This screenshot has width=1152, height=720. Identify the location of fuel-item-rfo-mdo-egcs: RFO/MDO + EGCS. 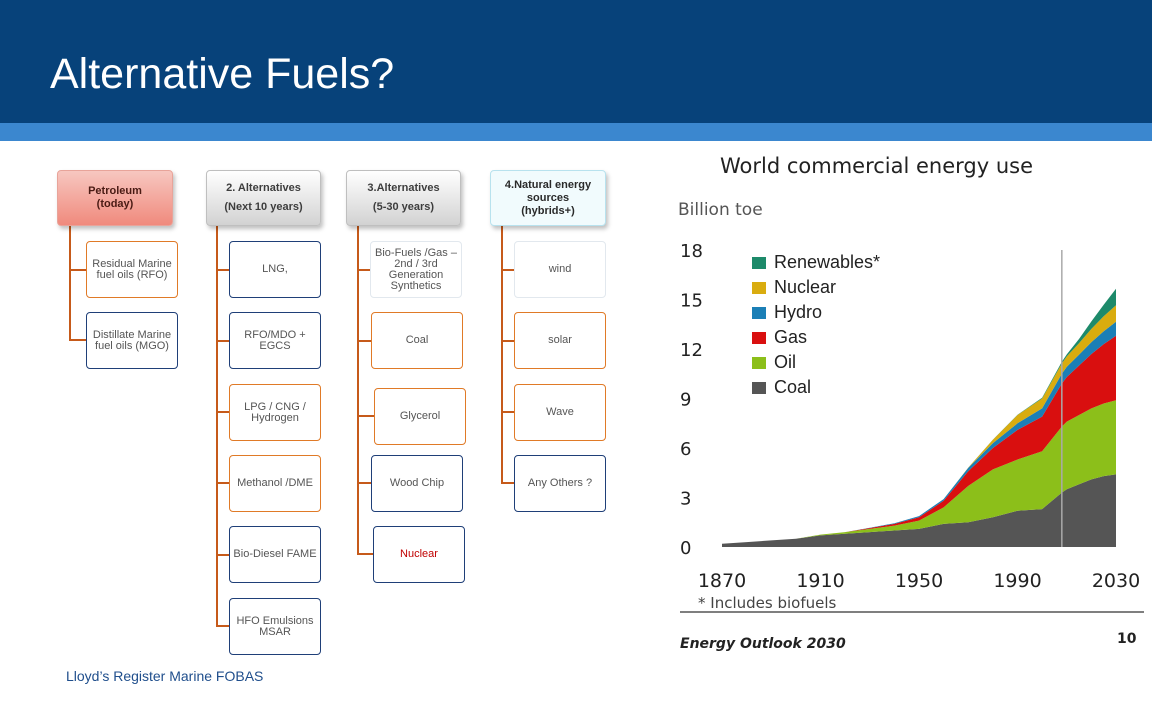
(275, 340).